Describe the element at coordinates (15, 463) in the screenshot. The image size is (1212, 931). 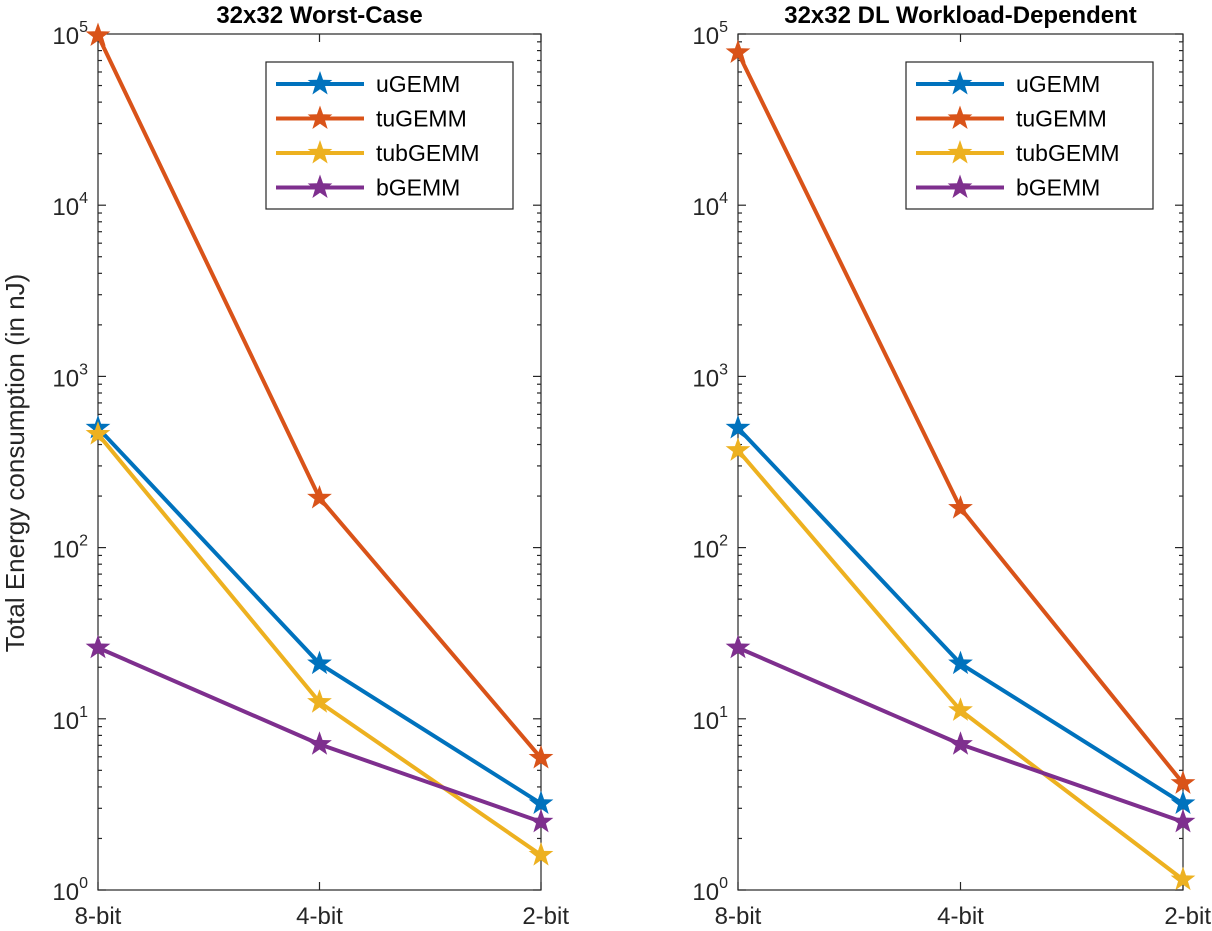
I see `y-axis-label: Total Energy consumption (in nJ)` at that location.